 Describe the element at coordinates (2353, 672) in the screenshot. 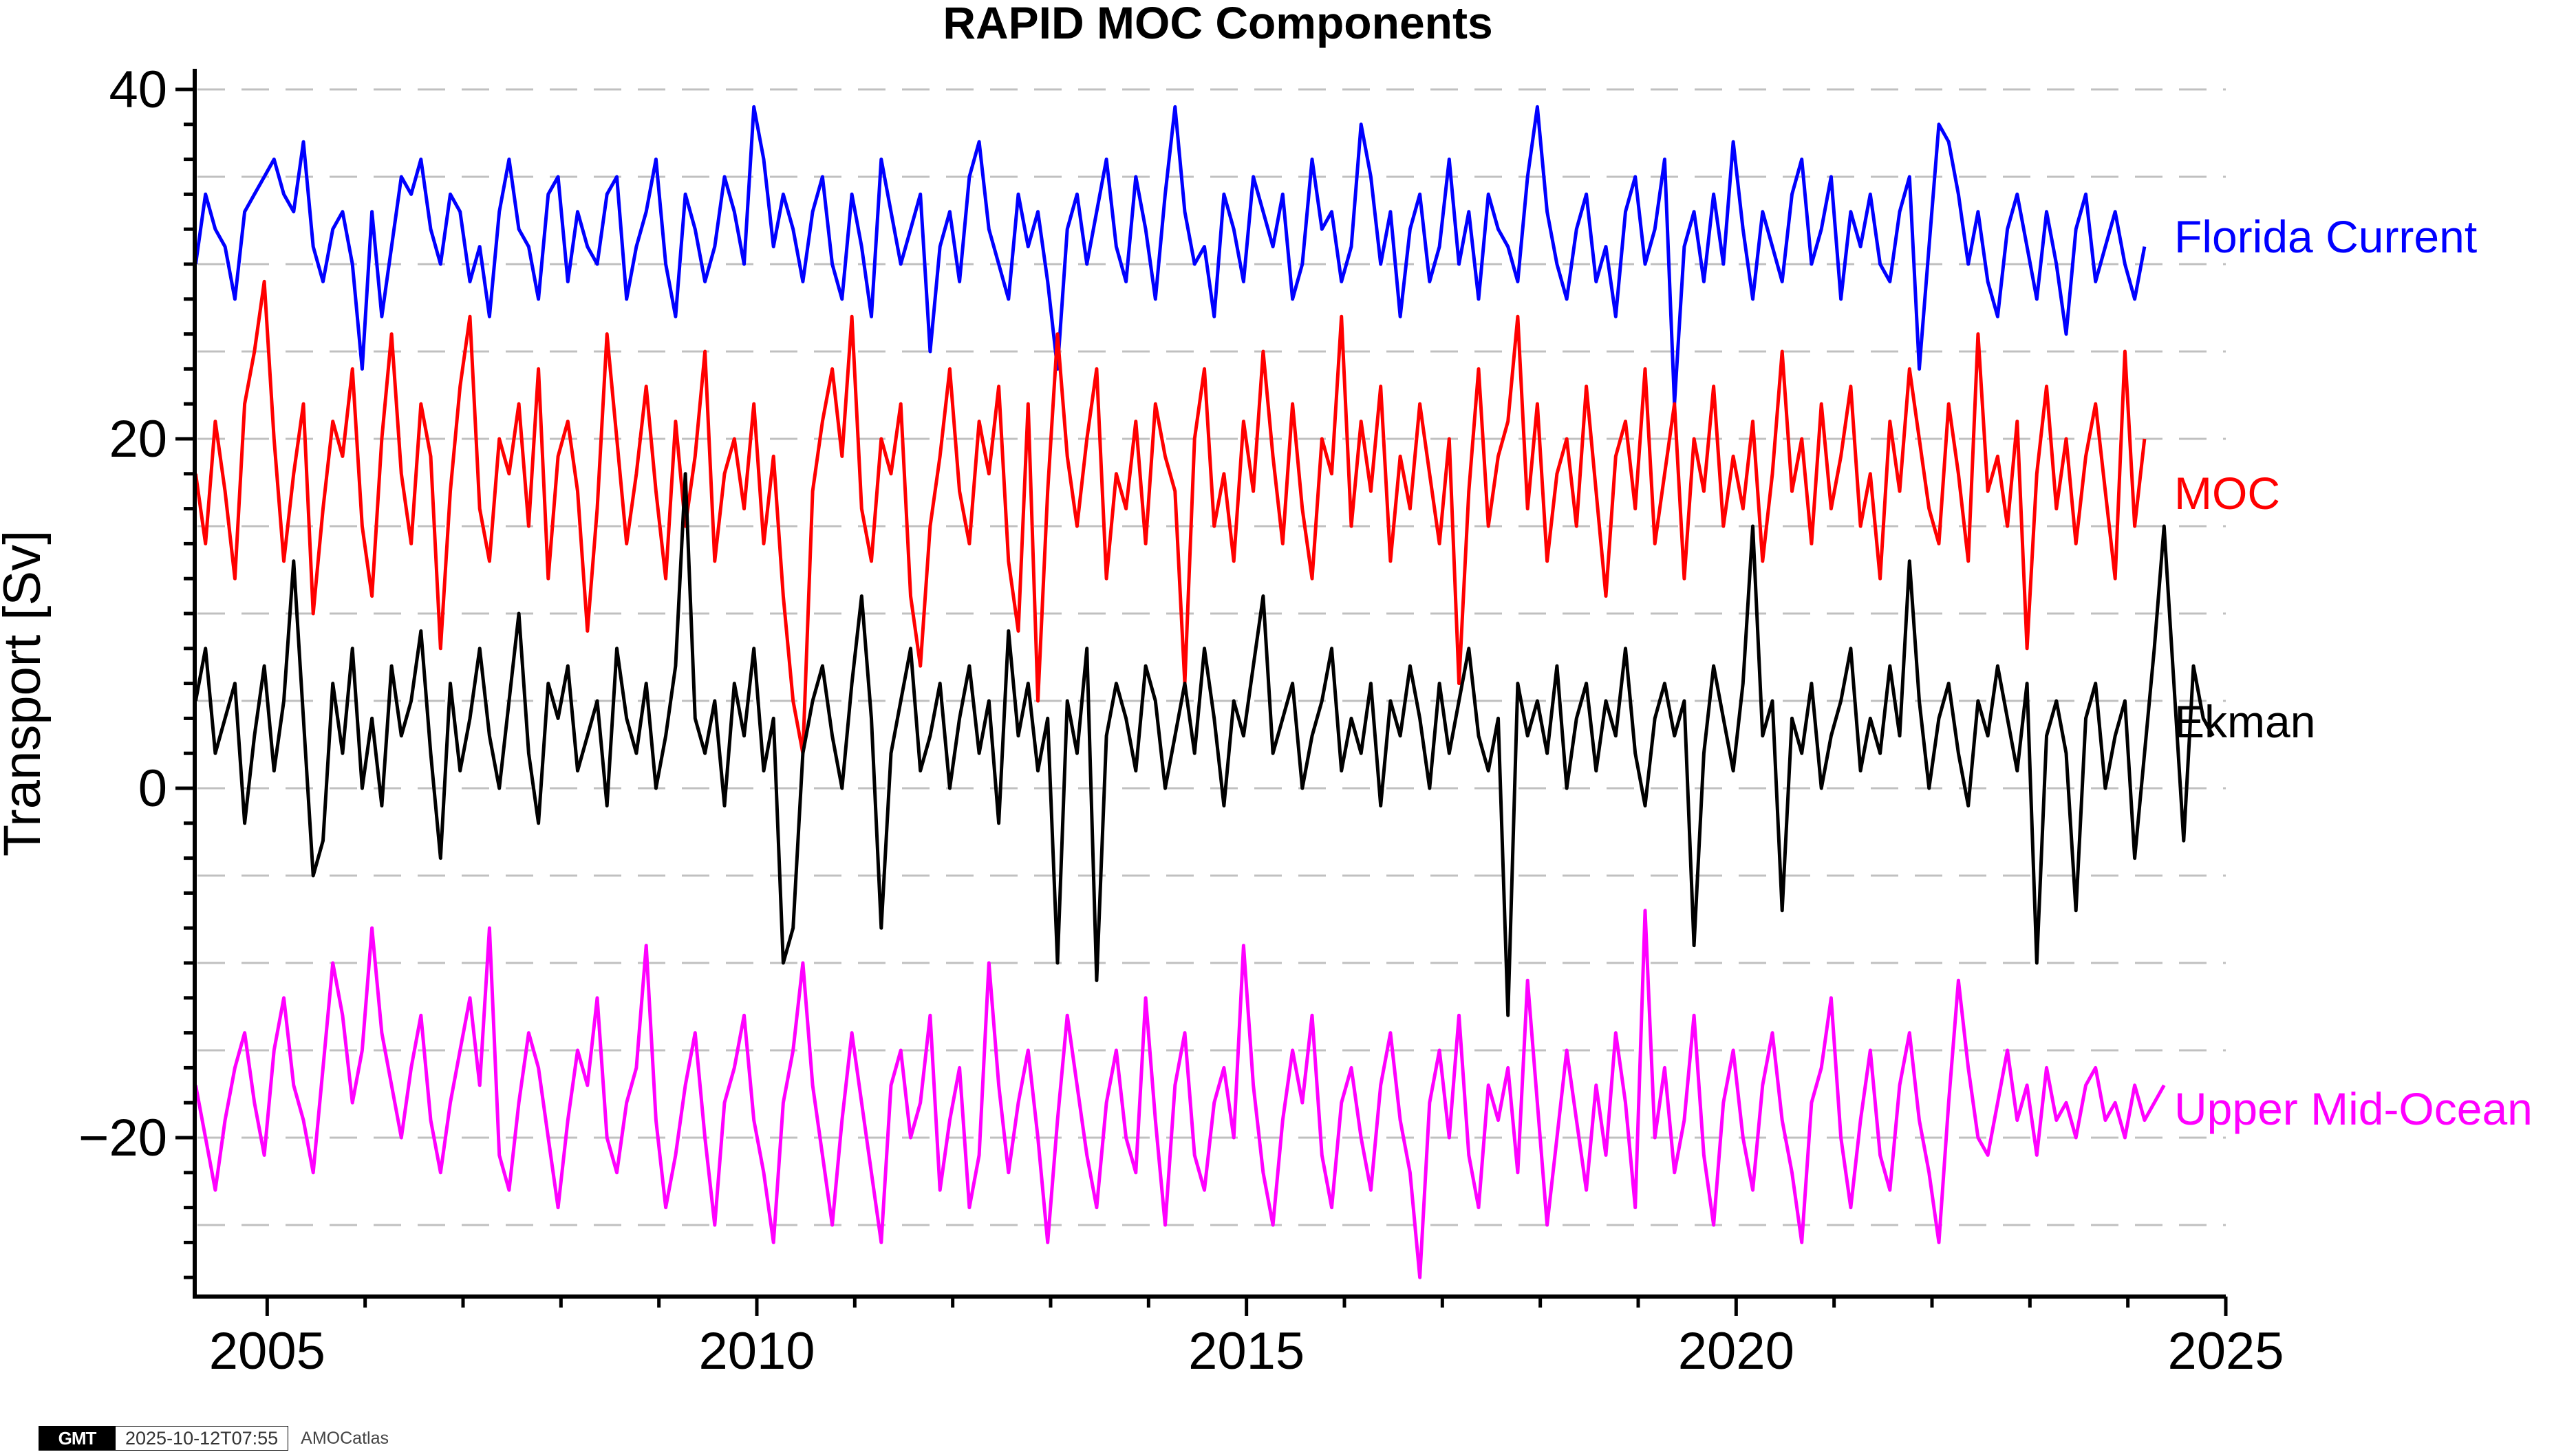

I see `series-labels: Florida Current MOC Ekman Upper Mid-Ocean` at that location.